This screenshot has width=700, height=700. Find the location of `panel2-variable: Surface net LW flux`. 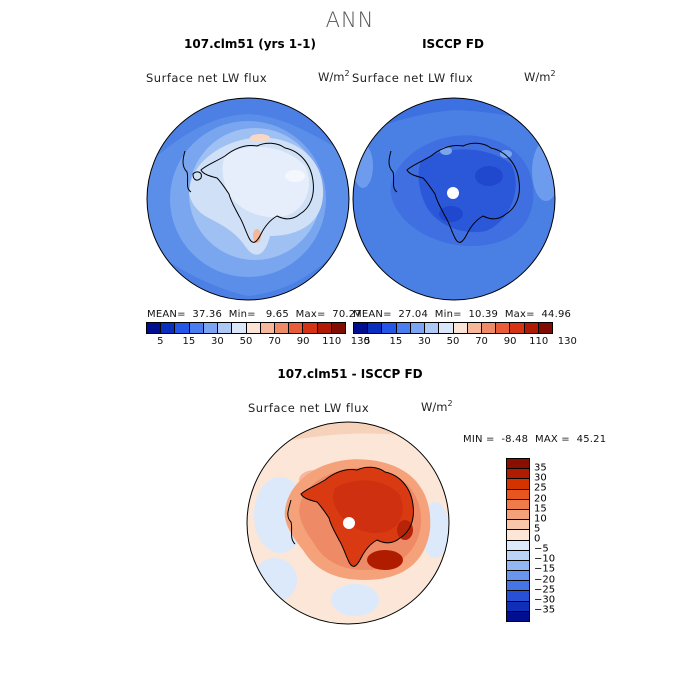

panel2-variable: Surface net LW flux is located at coordinates (413, 78).